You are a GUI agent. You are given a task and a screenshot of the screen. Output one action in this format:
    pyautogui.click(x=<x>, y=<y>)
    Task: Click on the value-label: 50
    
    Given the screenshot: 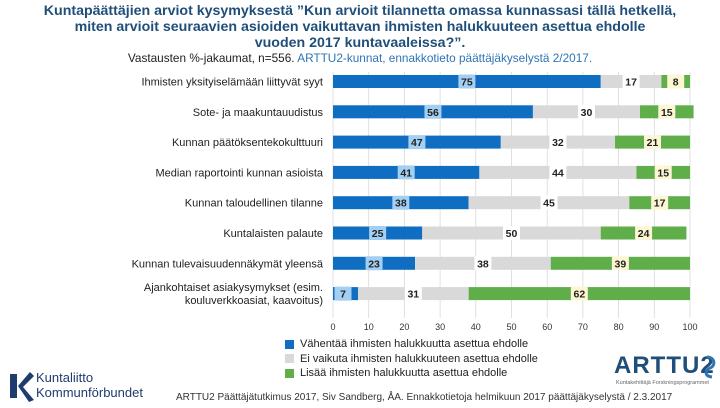 What is the action you would take?
    pyautogui.click(x=512, y=234)
    